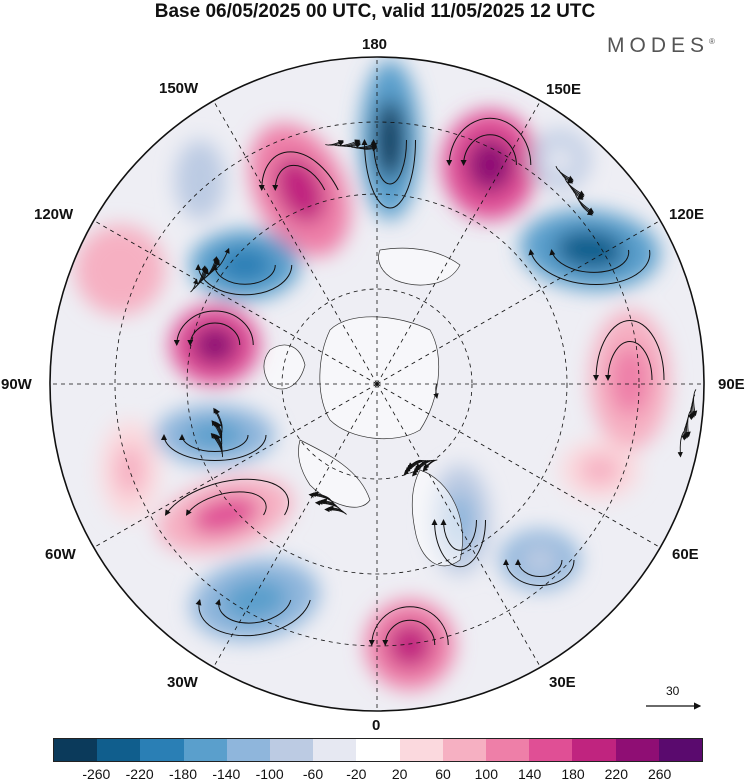 This screenshot has width=750, height=784. What do you see at coordinates (443, 774) in the screenshot?
I see `colorbar-tick-label: 60` at bounding box center [443, 774].